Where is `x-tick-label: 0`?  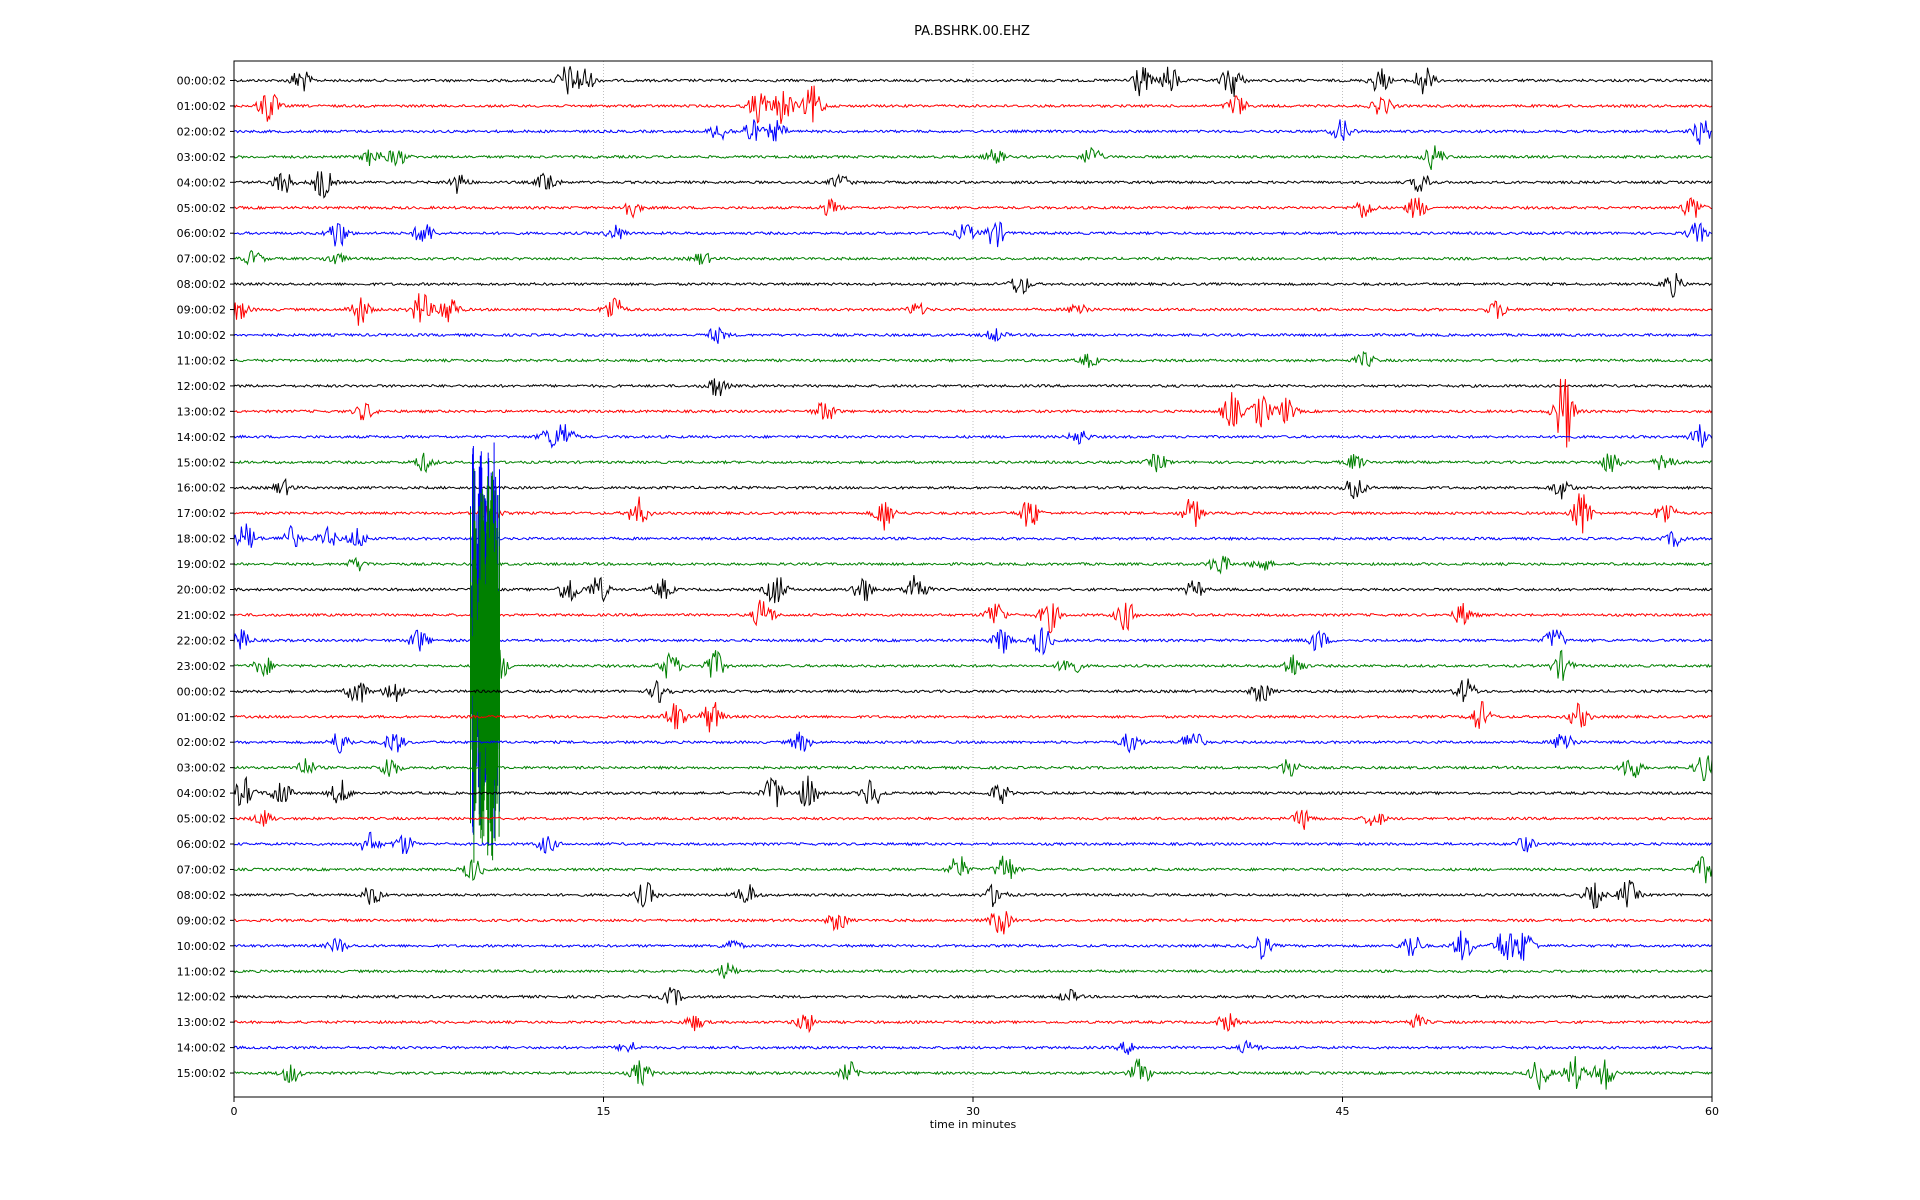
x-tick-label: 0 is located at coordinates (234, 1111).